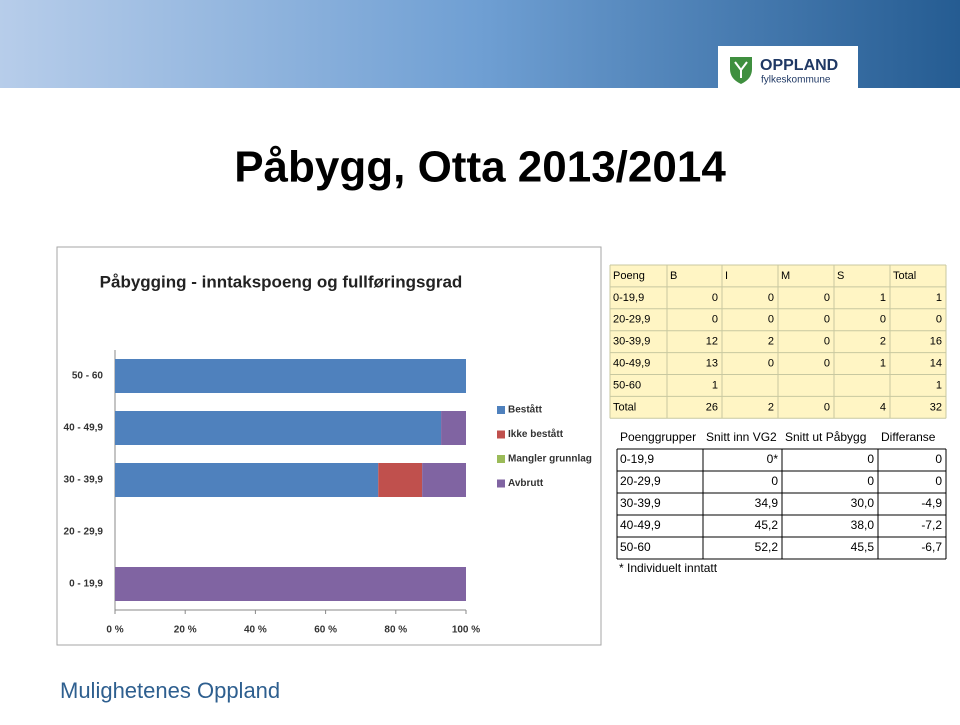 The height and width of the screenshot is (725, 960). What do you see at coordinates (84, 428) in the screenshot?
I see `y-tick-label: 40 - 49,9` at bounding box center [84, 428].